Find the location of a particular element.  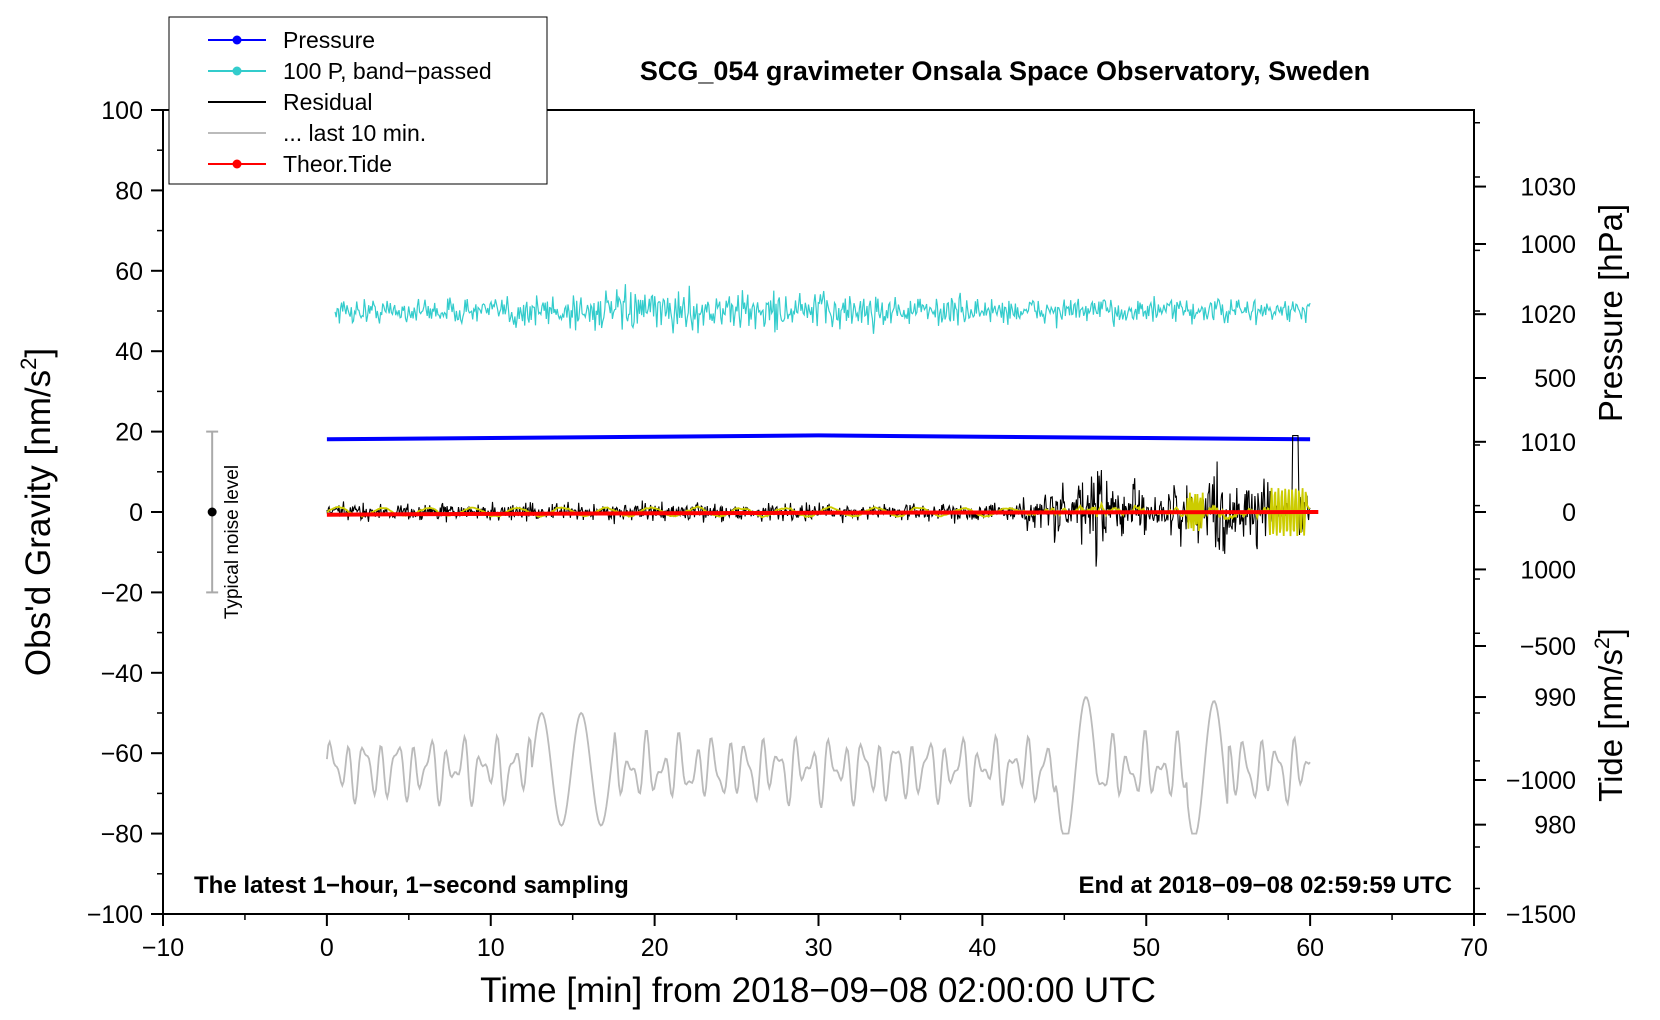

y-tick-label: 60 is located at coordinates (129, 272).